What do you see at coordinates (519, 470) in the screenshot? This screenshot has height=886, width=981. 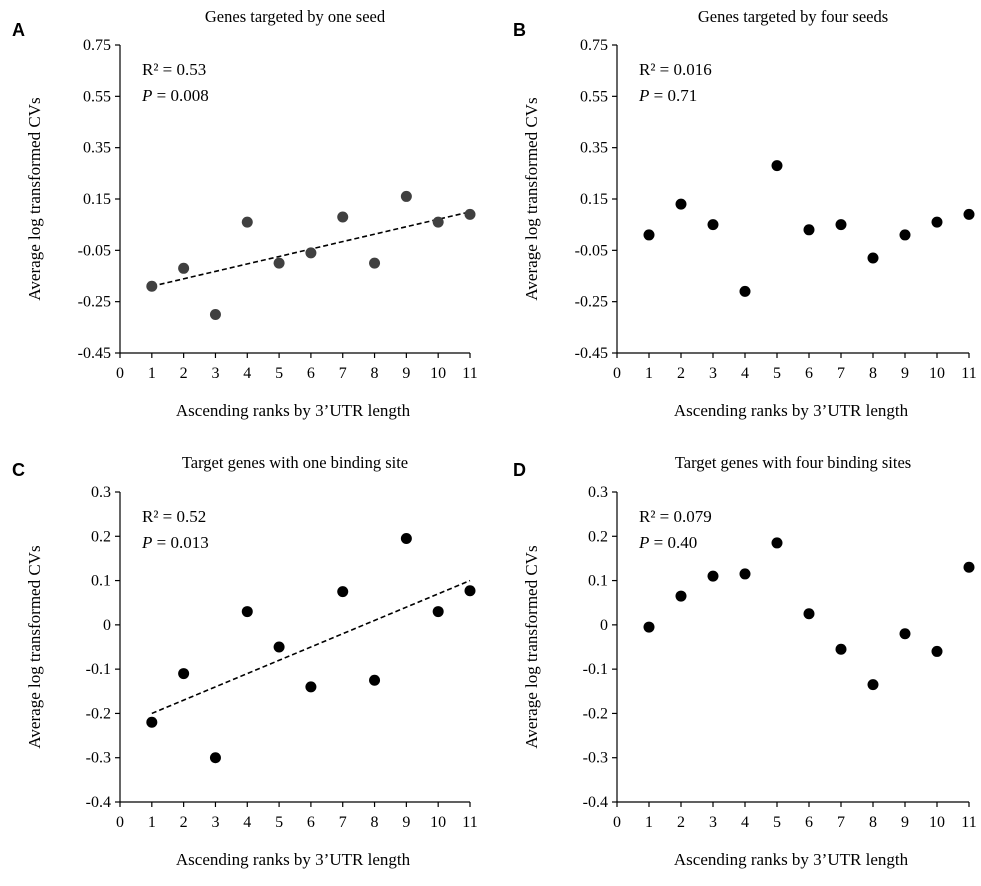 I see `panel-letter: D` at bounding box center [519, 470].